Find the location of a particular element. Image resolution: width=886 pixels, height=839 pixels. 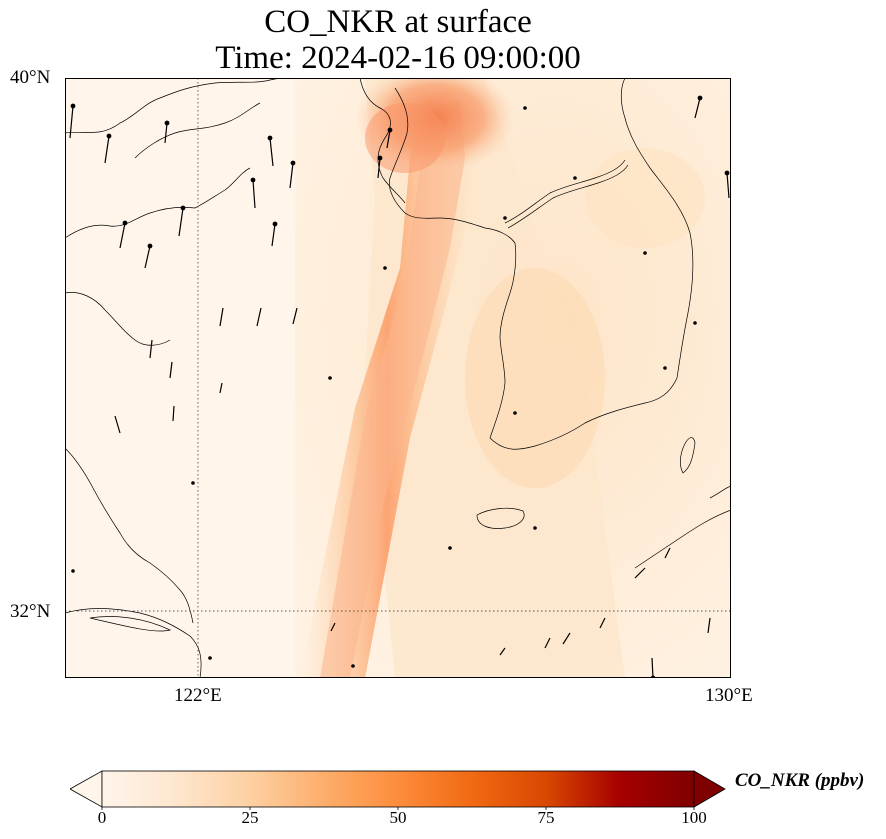

colorbar-tick-label-75: 75 is located at coordinates (546, 817).